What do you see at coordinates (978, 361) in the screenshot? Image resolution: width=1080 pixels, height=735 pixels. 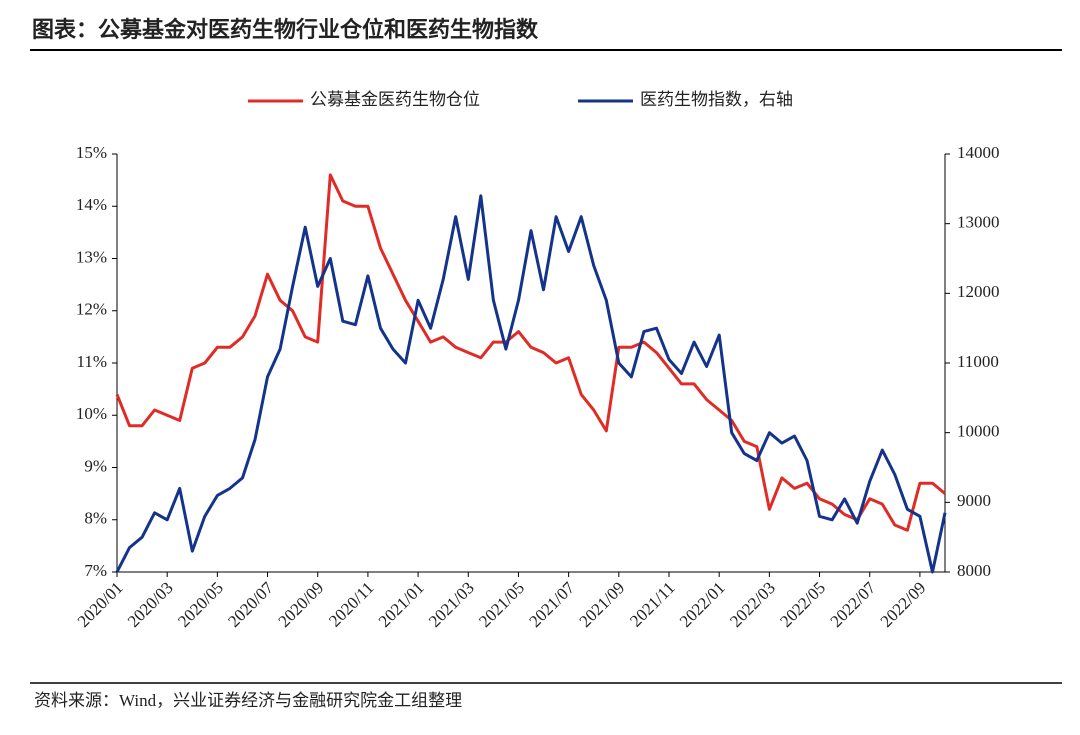 I see `y2-tick-label: 11000` at bounding box center [978, 361].